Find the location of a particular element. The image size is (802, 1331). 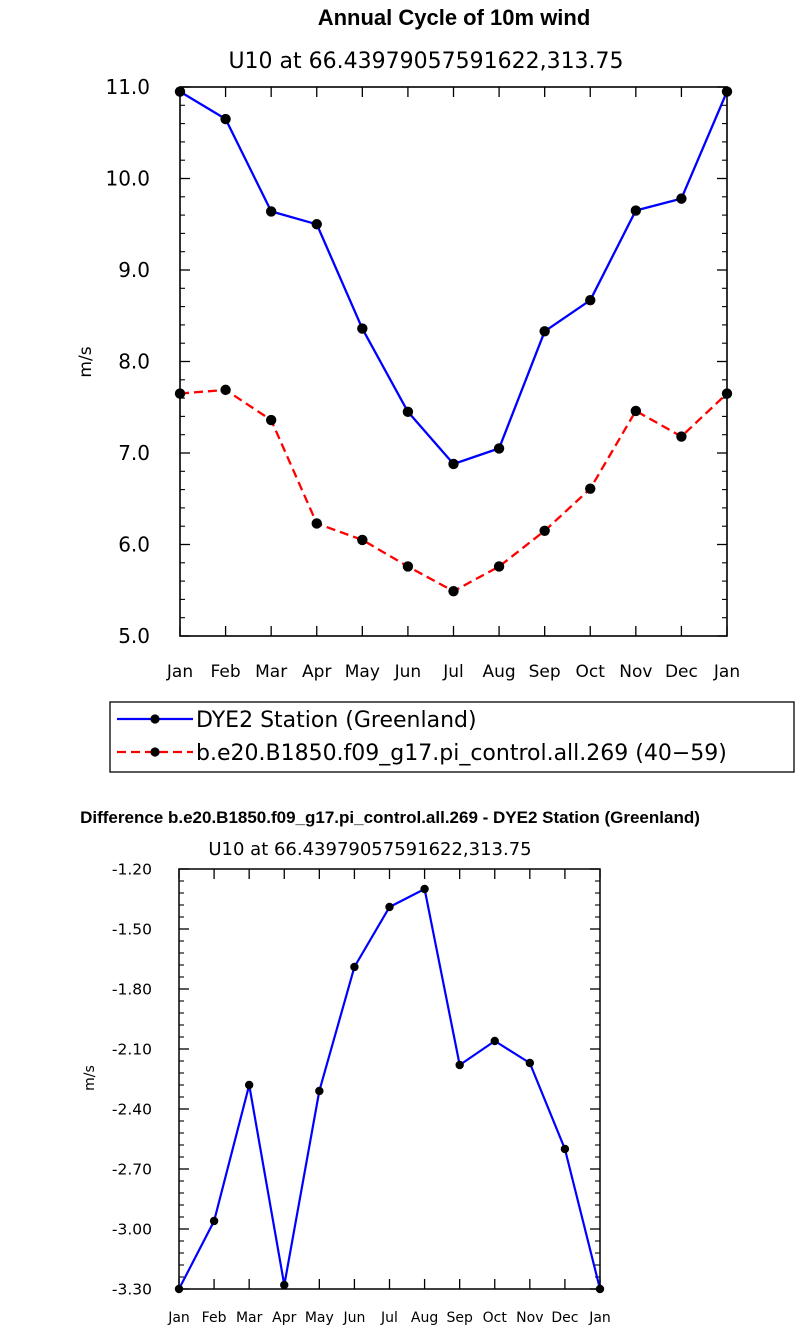

y-tick-label: -1.20 is located at coordinates (132, 870).